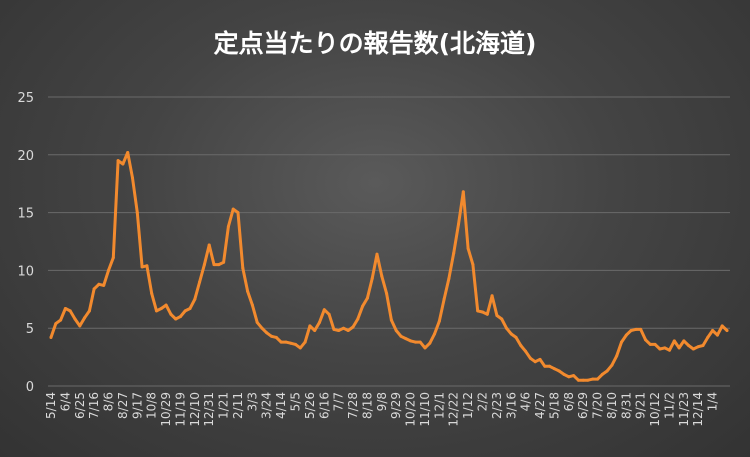 This screenshot has height=457, width=750. I want to click on x-tick-label: 4/14, so click(281, 405).